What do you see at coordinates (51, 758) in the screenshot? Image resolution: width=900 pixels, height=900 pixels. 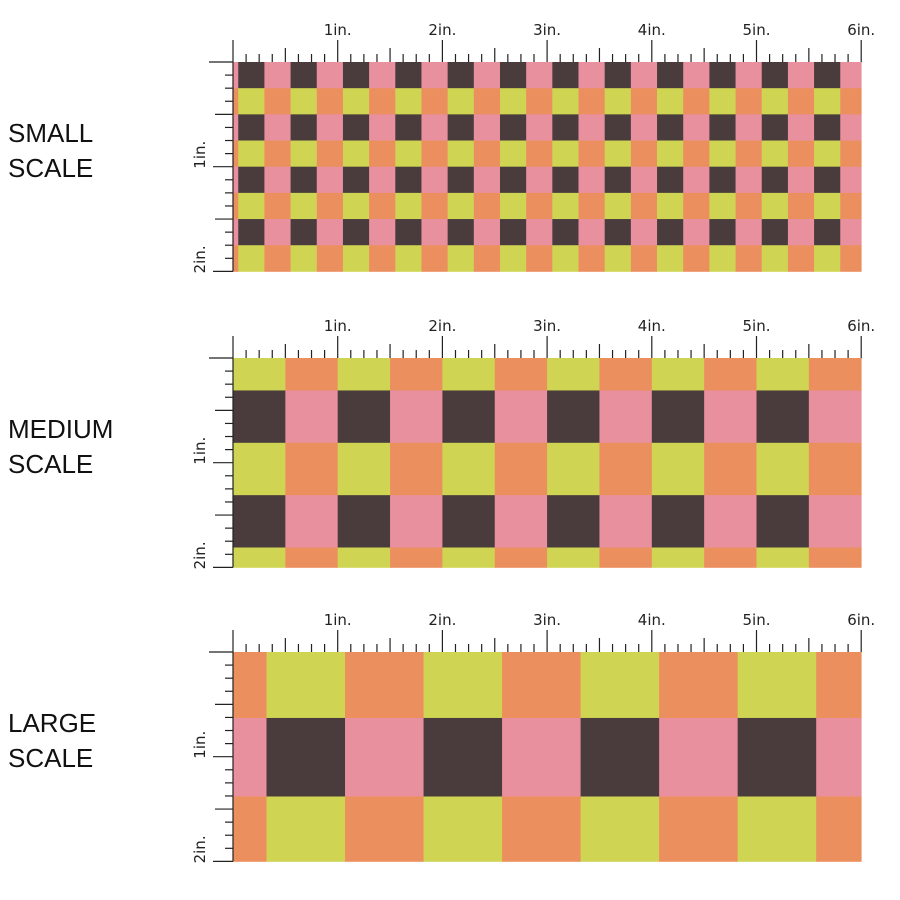 I see `scale-label-line2: SCALE` at bounding box center [51, 758].